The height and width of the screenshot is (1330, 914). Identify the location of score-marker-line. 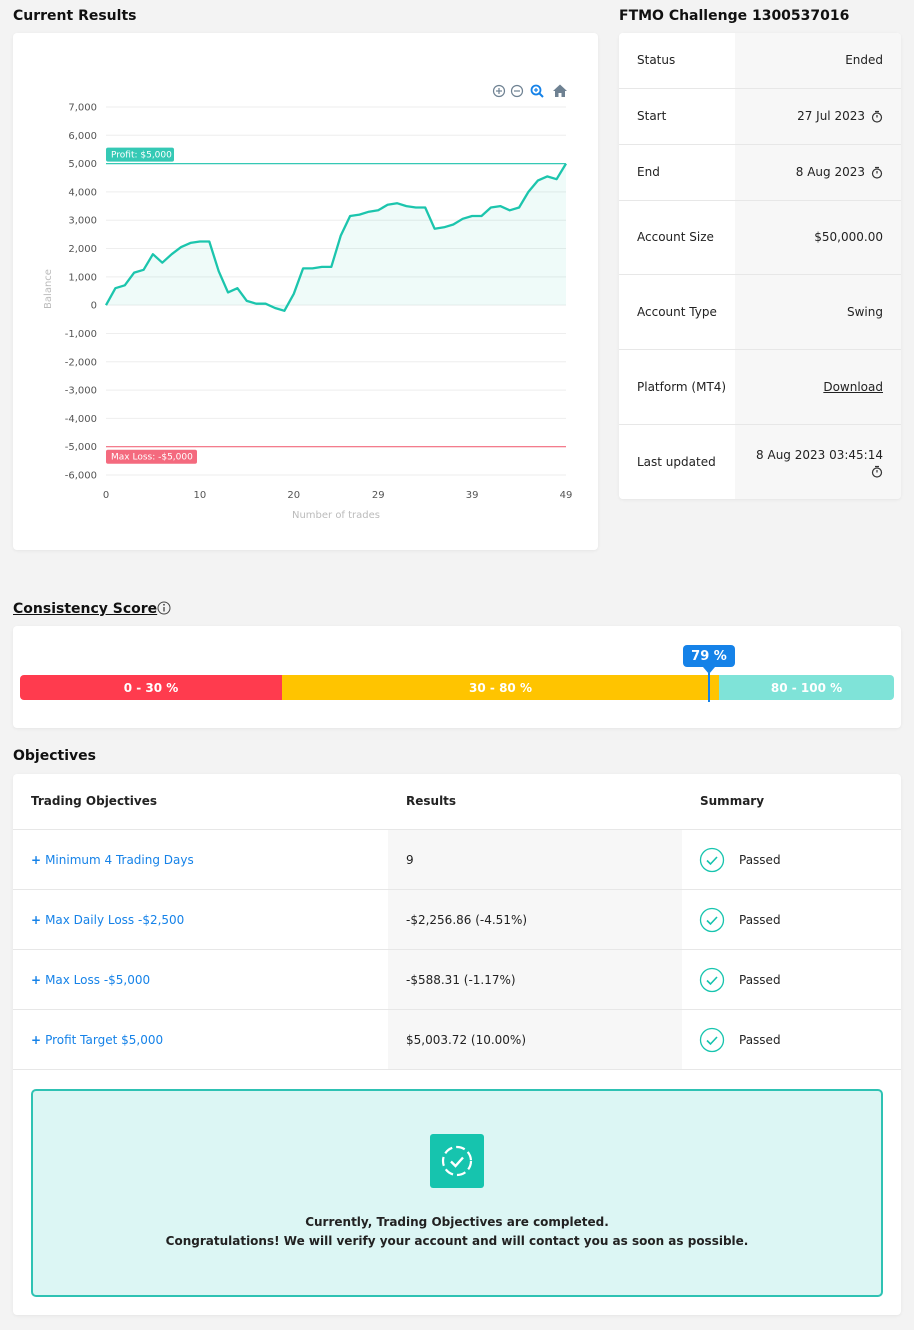
(709, 687).